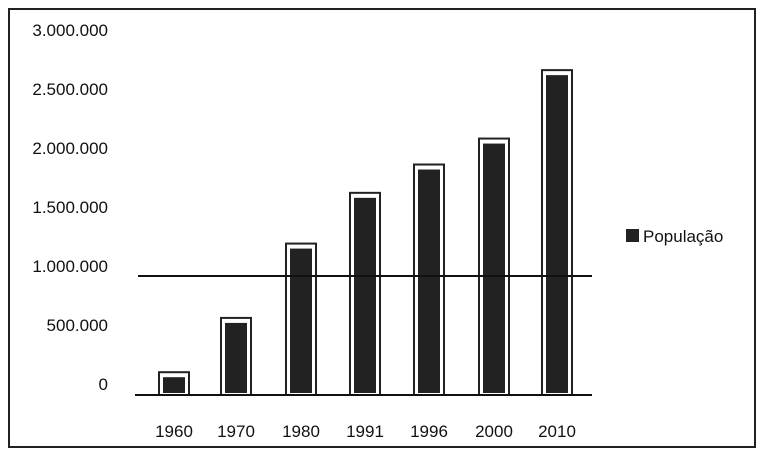 The width and height of the screenshot is (766, 460). Describe the element at coordinates (103, 384) in the screenshot. I see `y-tick-label: 0` at that location.